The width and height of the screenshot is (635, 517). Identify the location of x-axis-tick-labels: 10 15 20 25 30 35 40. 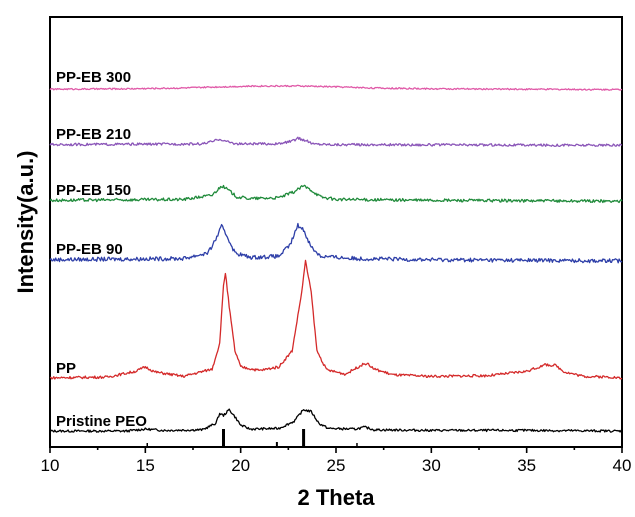
(336, 465).